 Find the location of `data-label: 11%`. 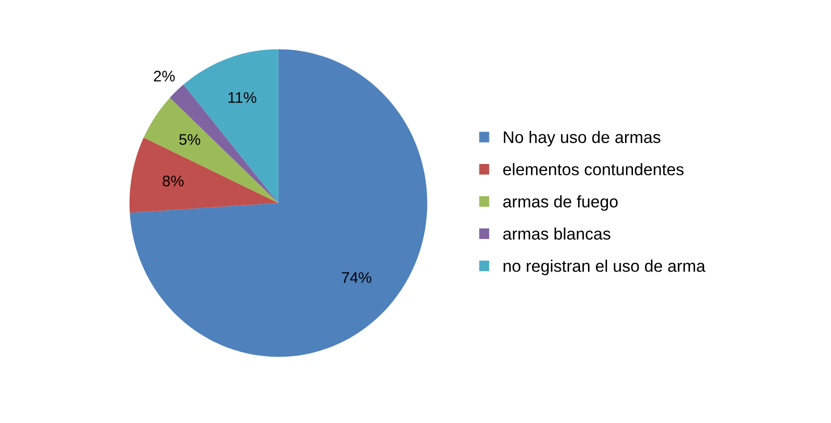

data-label: 11% is located at coordinates (242, 97).